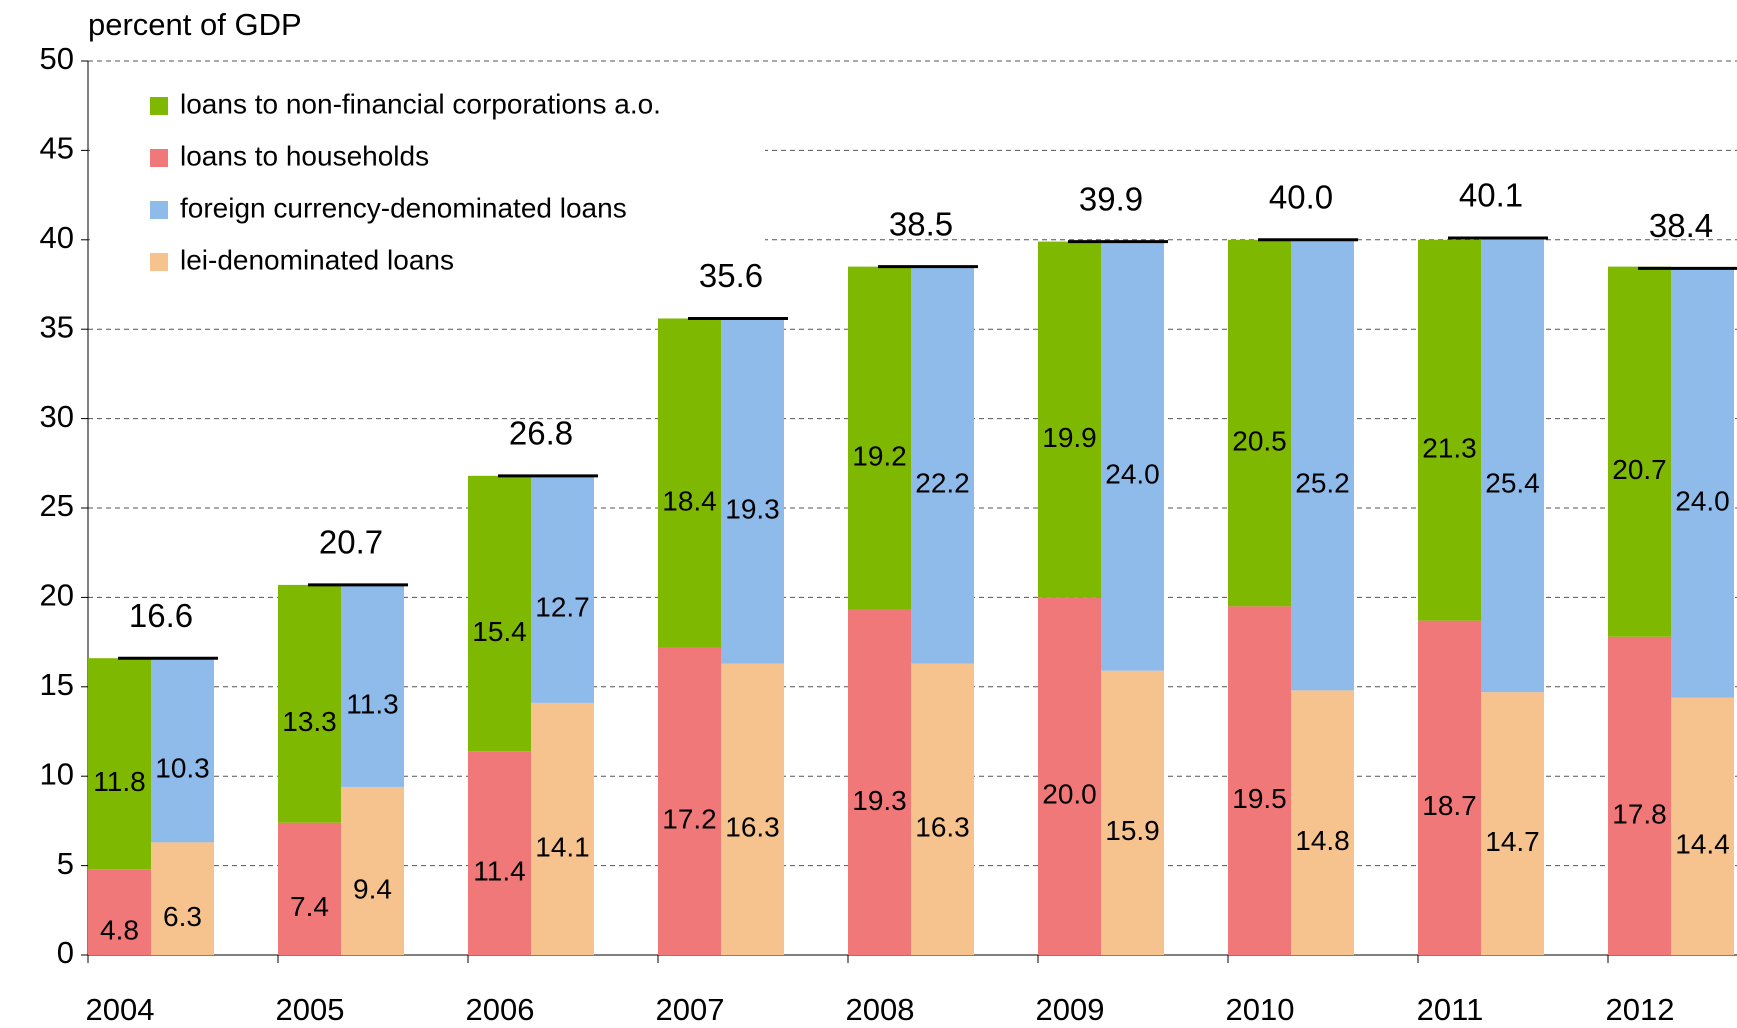 The width and height of the screenshot is (1737, 1028). What do you see at coordinates (57, 237) in the screenshot?
I see `y-tick-label: 40` at bounding box center [57, 237].